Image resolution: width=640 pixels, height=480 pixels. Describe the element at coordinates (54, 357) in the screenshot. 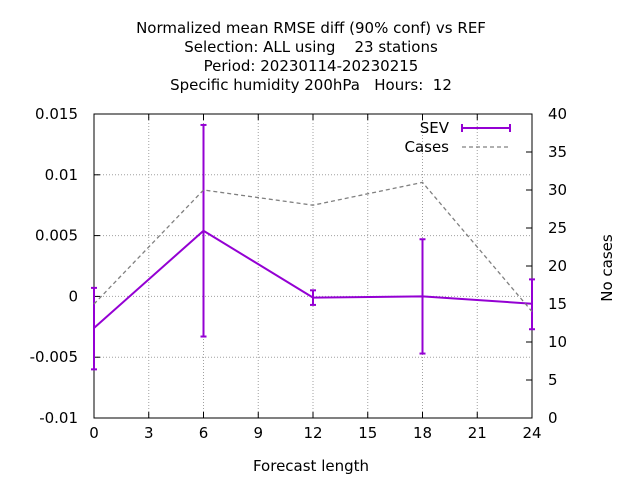

I see `y-tick-label-1: -0.005` at that location.